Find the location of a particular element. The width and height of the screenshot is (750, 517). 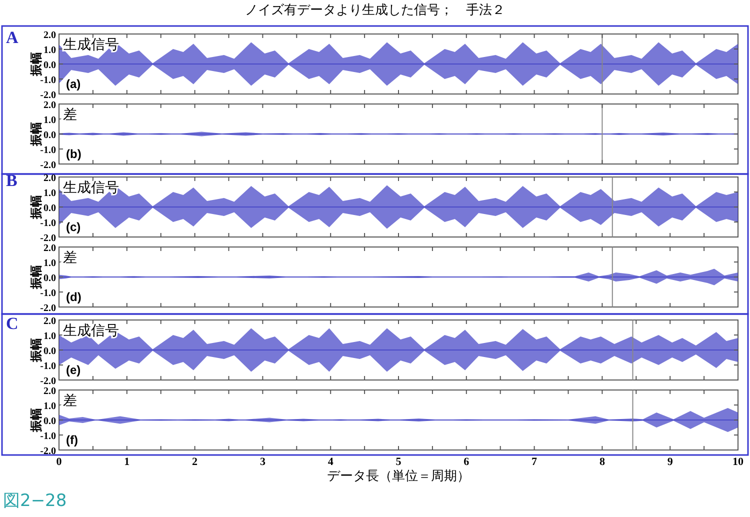

x-tick-label: 1 is located at coordinates (127, 462).